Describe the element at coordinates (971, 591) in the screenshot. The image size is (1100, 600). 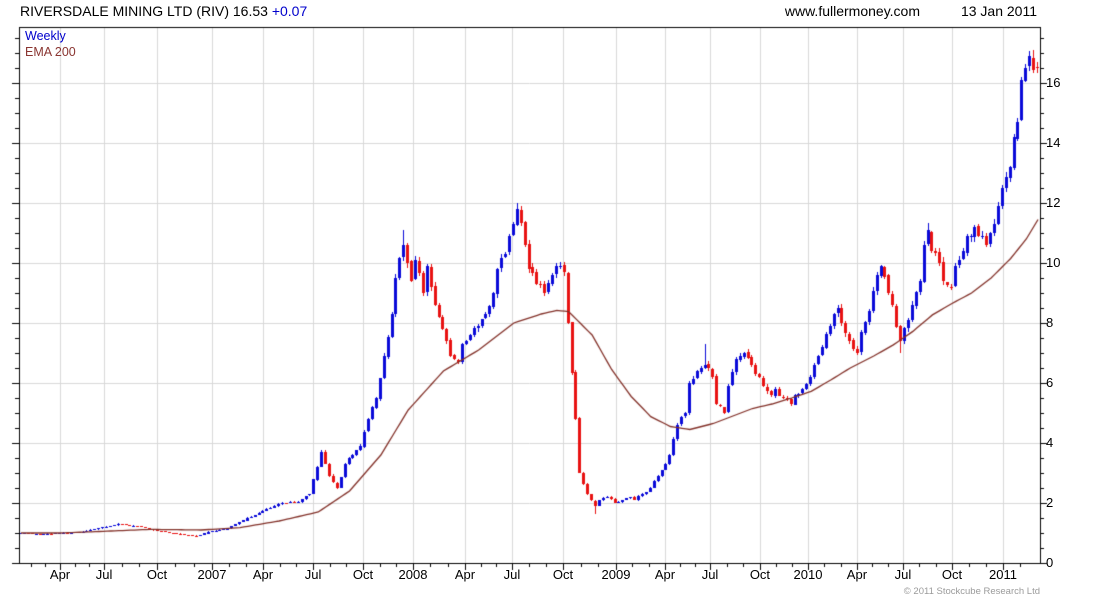
I see `copyright-notice: © 2011 Stockcube Research Ltd` at that location.